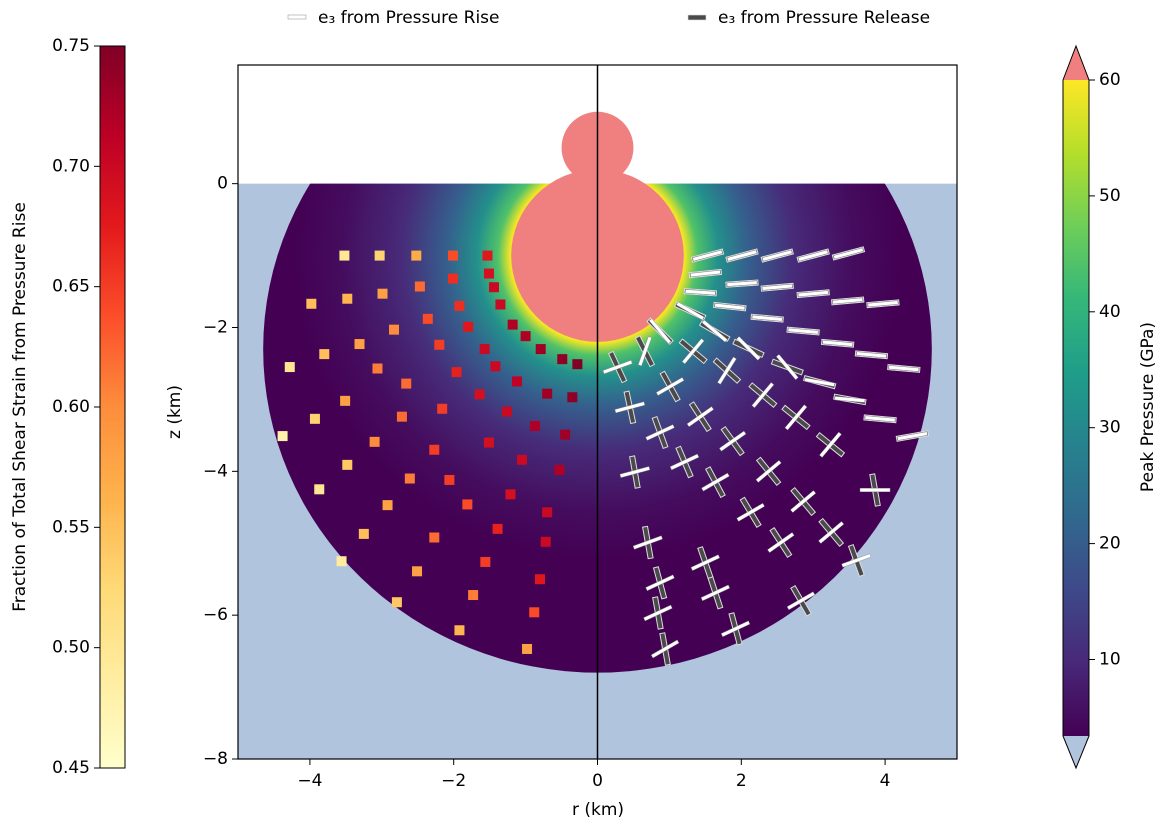  Describe the element at coordinates (215, 615) in the screenshot. I see `y-tick-label: −6` at that location.